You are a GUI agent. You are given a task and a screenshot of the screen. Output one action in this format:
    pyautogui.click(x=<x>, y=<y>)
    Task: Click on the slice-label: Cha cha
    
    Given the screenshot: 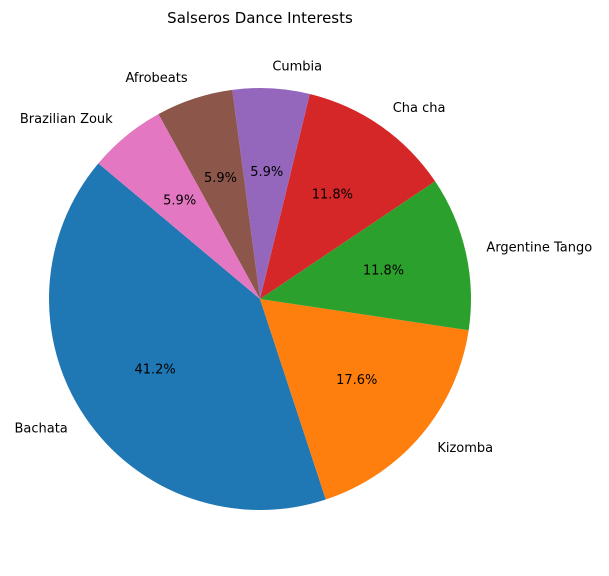 What is the action you would take?
    pyautogui.click(x=419, y=108)
    